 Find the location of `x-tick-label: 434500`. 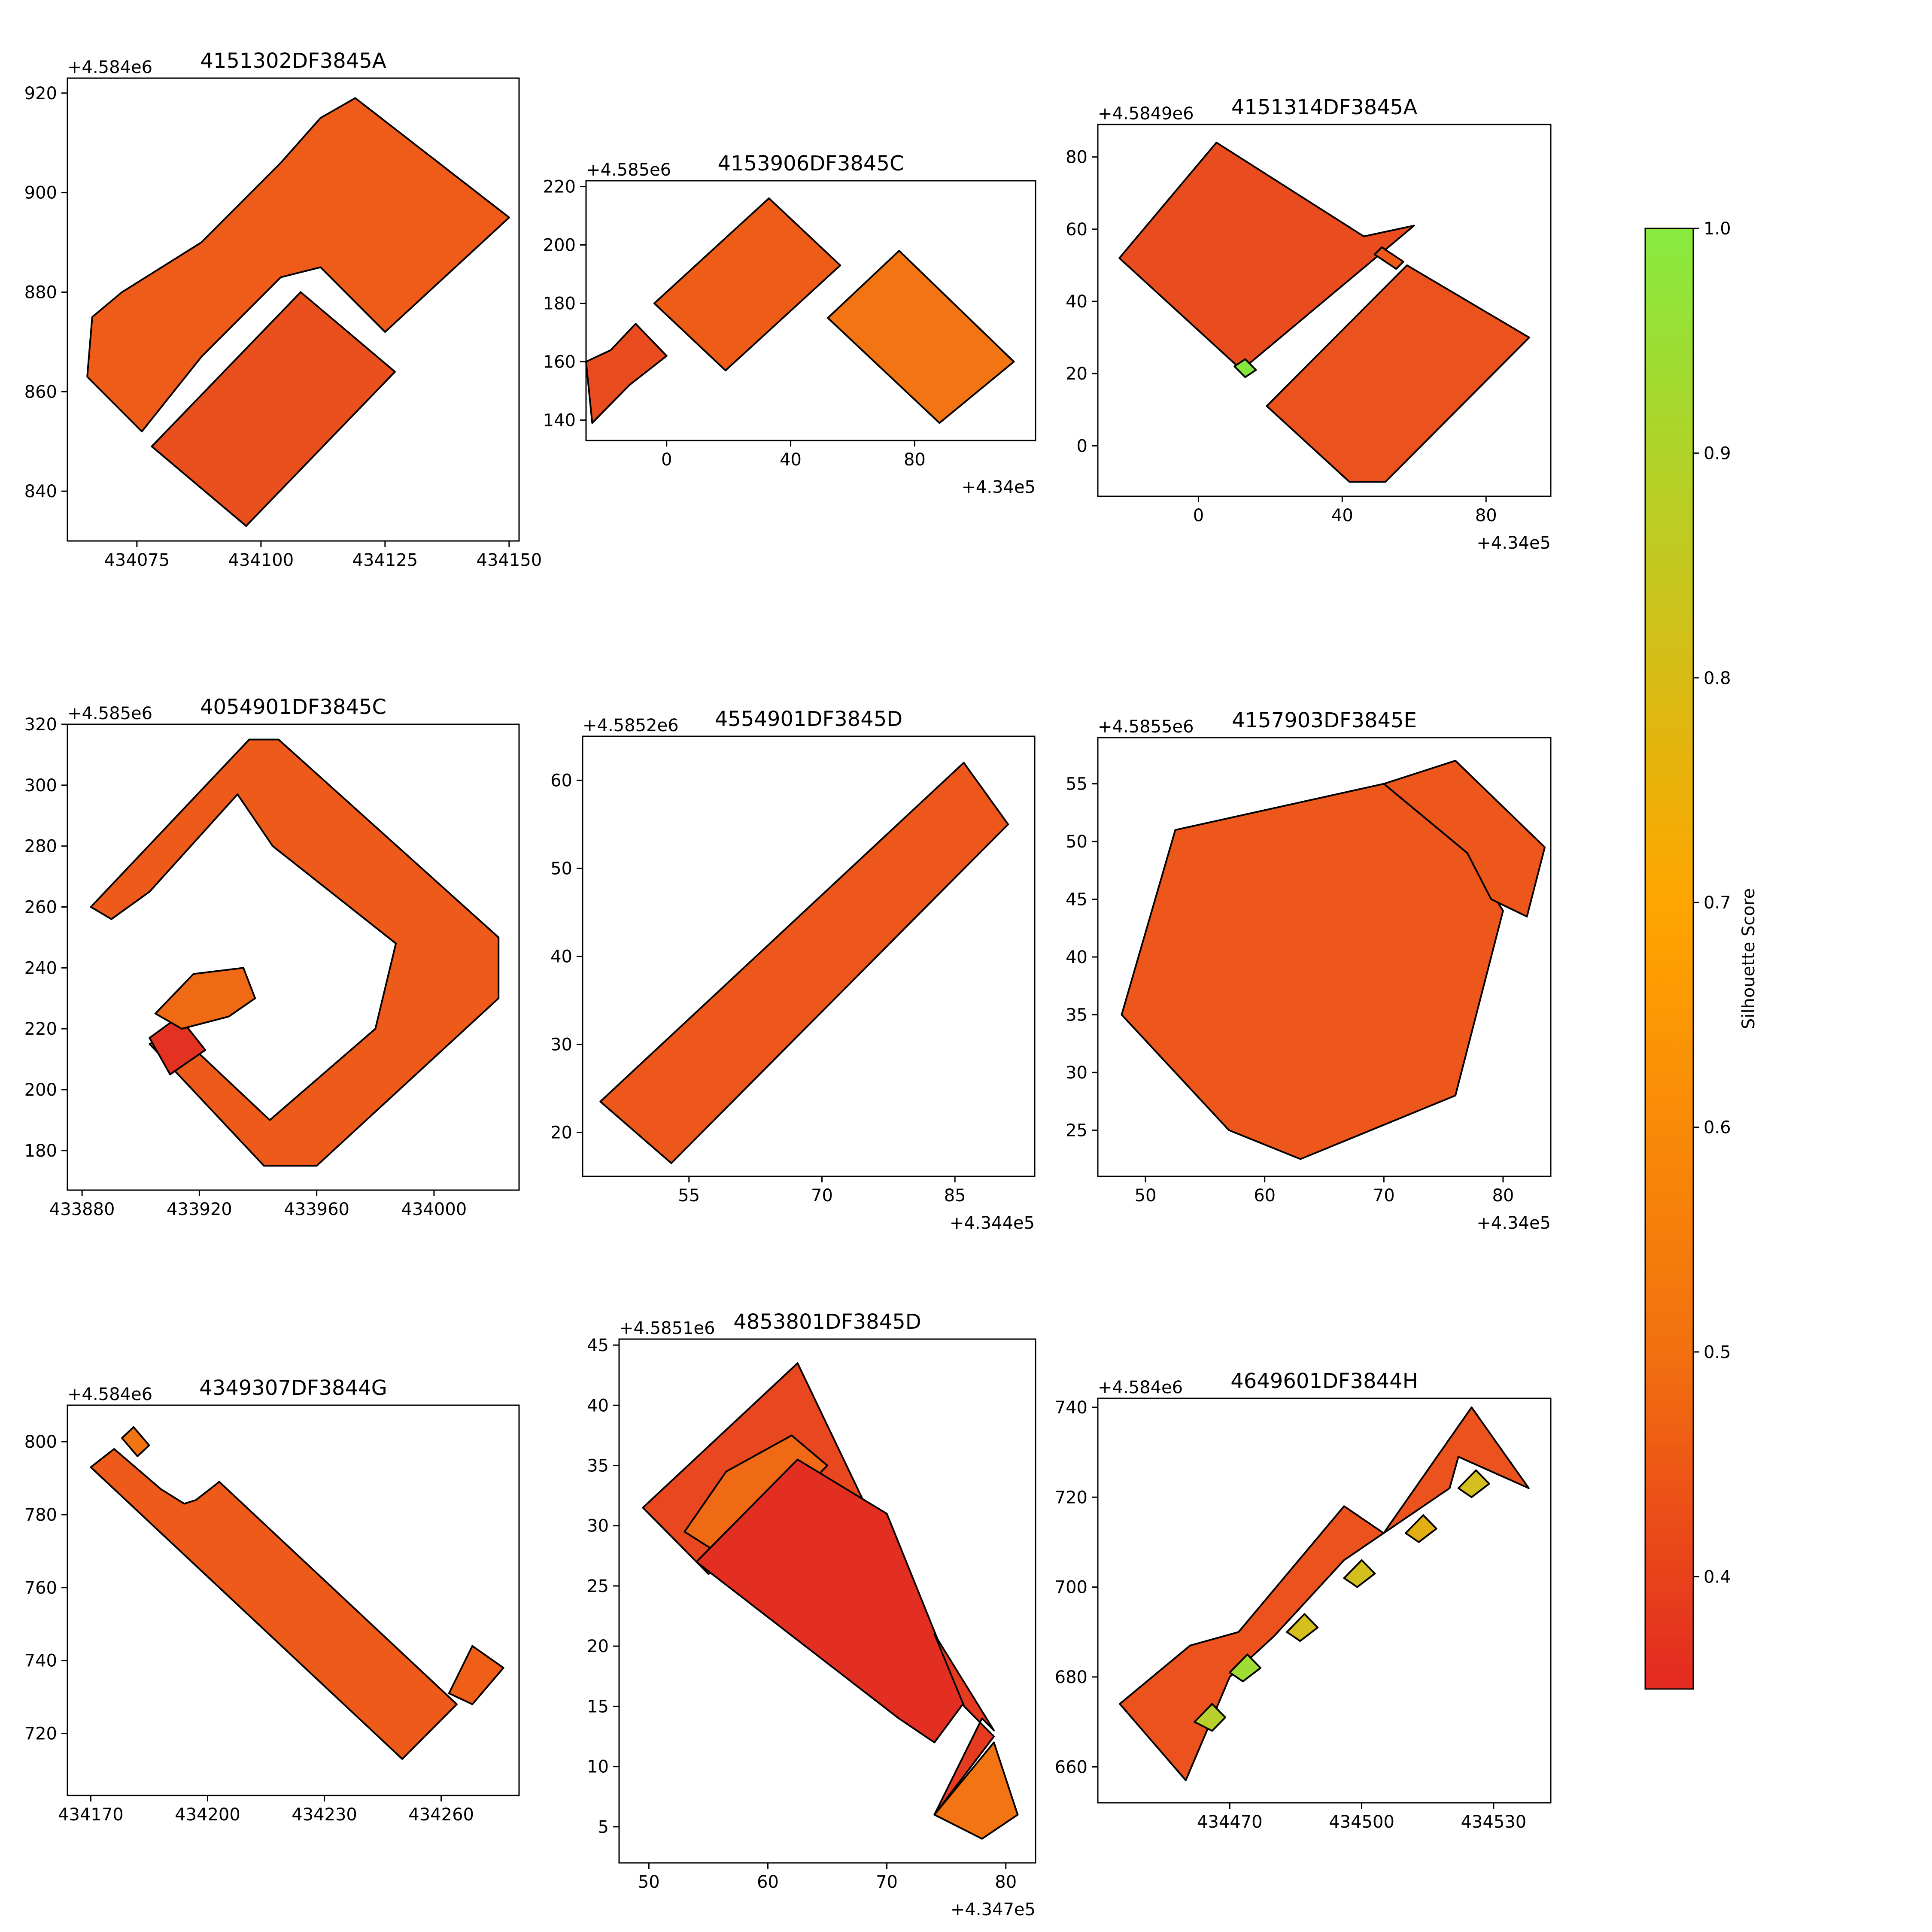

x-tick-label: 434500 is located at coordinates (1361, 1822).